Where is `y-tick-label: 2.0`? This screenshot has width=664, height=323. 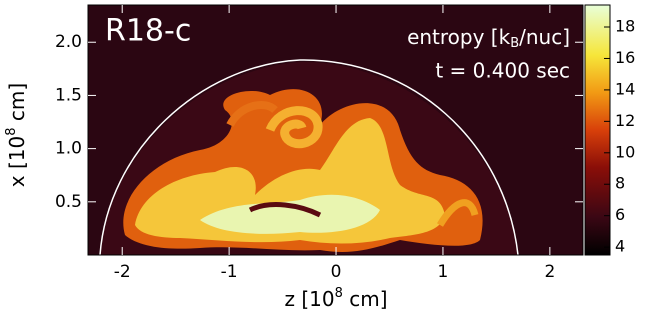
y-tick-label: 2.0 is located at coordinates (68, 42).